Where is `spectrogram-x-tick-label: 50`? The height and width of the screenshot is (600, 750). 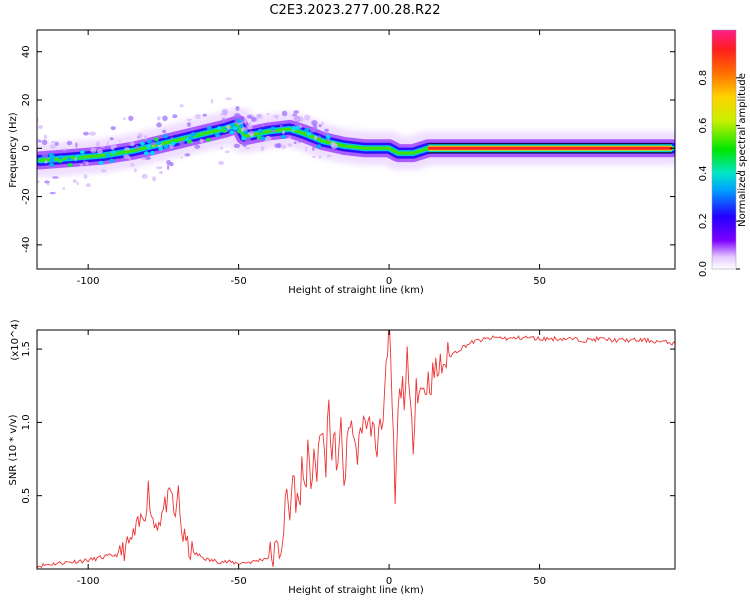 spectrogram-x-tick-label: 50 is located at coordinates (539, 281).